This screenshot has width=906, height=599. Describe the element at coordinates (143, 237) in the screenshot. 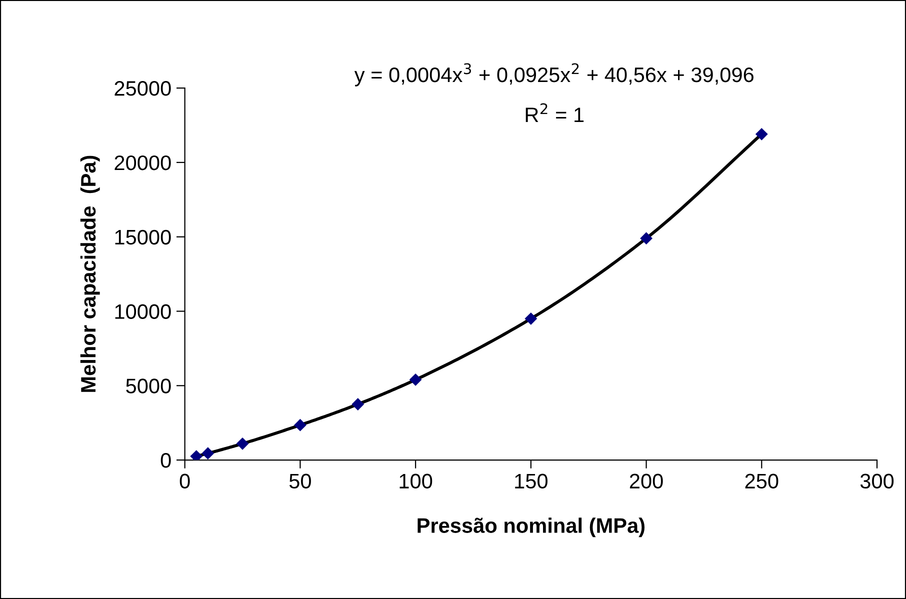

I see `y-tick-label: 15000` at that location.